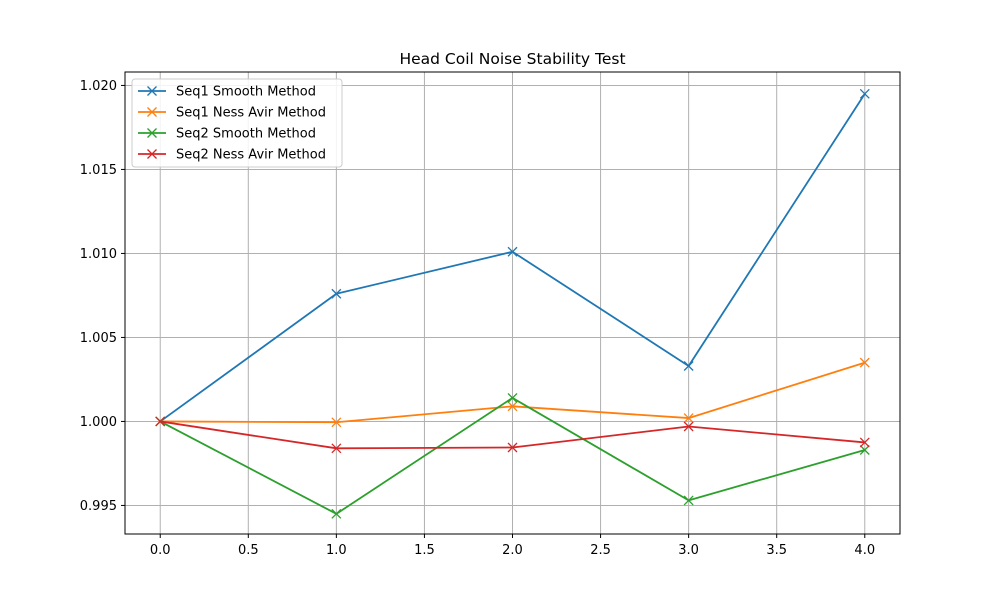 This screenshot has width=1000, height=605. Describe the element at coordinates (512, 59) in the screenshot. I see `chart-title: Head Coil Noise Stability Test` at that location.